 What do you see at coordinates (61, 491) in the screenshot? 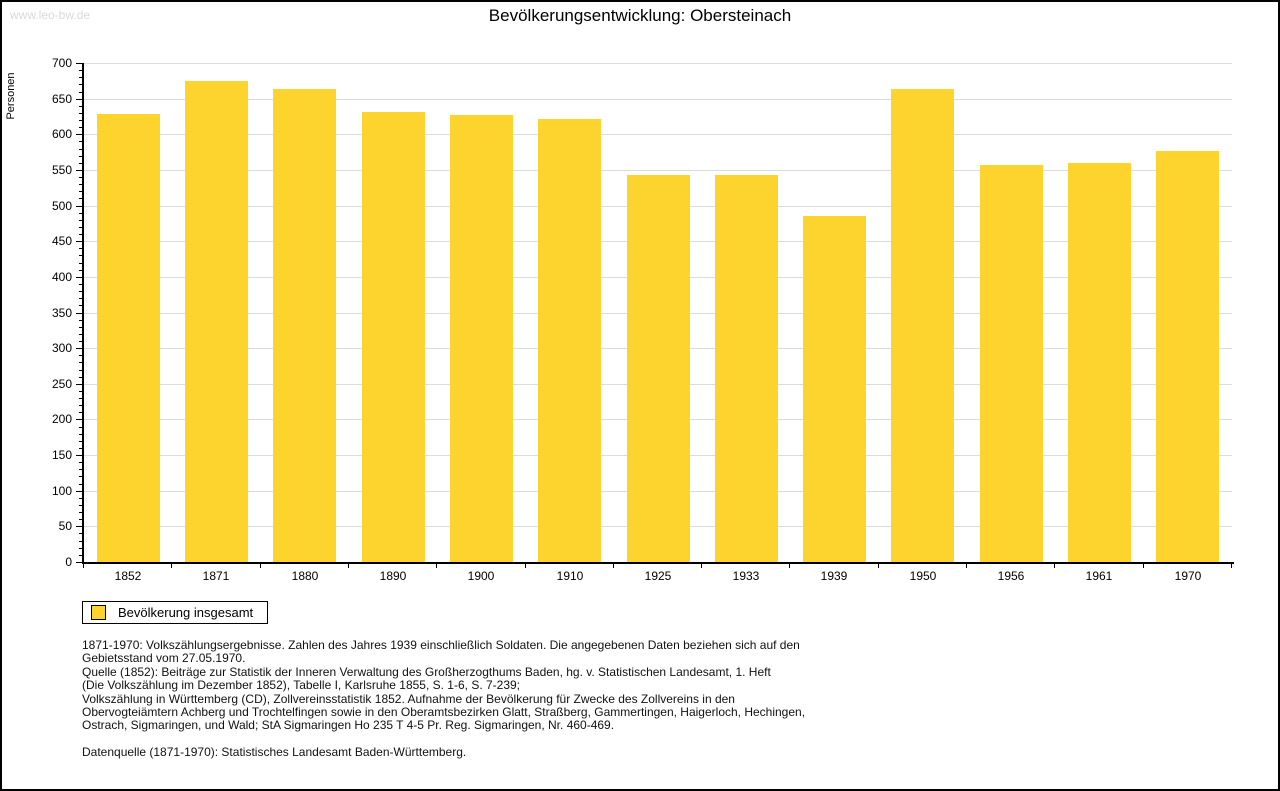
I see `y-tick-label: 100` at bounding box center [61, 491].